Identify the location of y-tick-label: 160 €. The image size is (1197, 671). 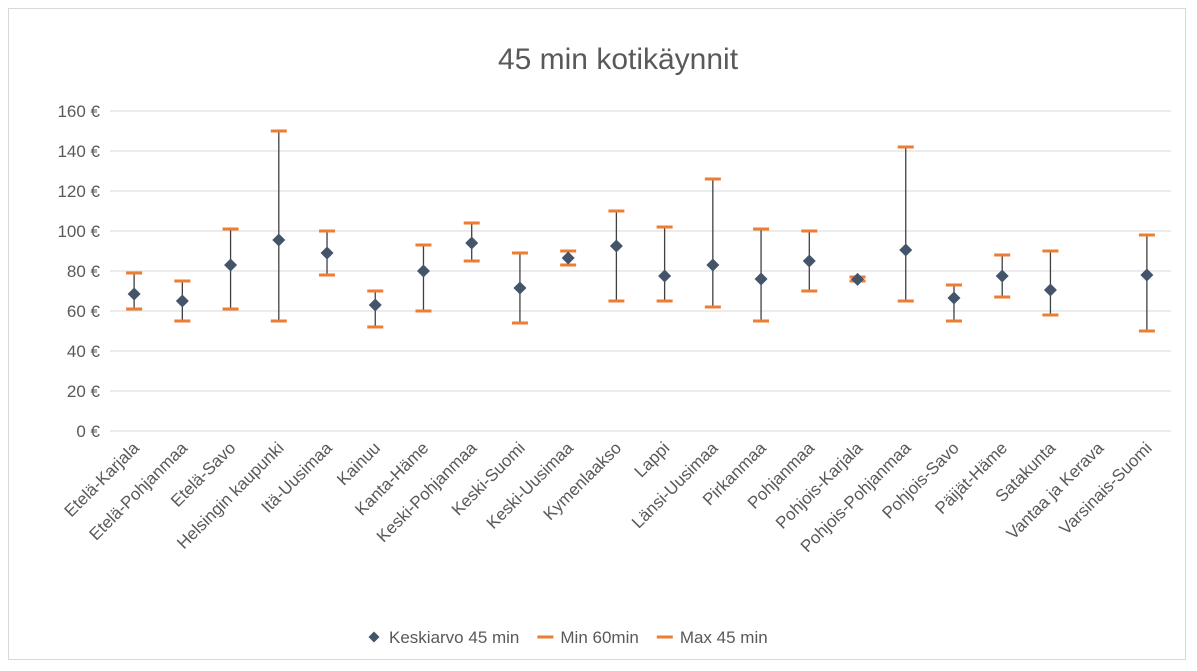
(78, 111).